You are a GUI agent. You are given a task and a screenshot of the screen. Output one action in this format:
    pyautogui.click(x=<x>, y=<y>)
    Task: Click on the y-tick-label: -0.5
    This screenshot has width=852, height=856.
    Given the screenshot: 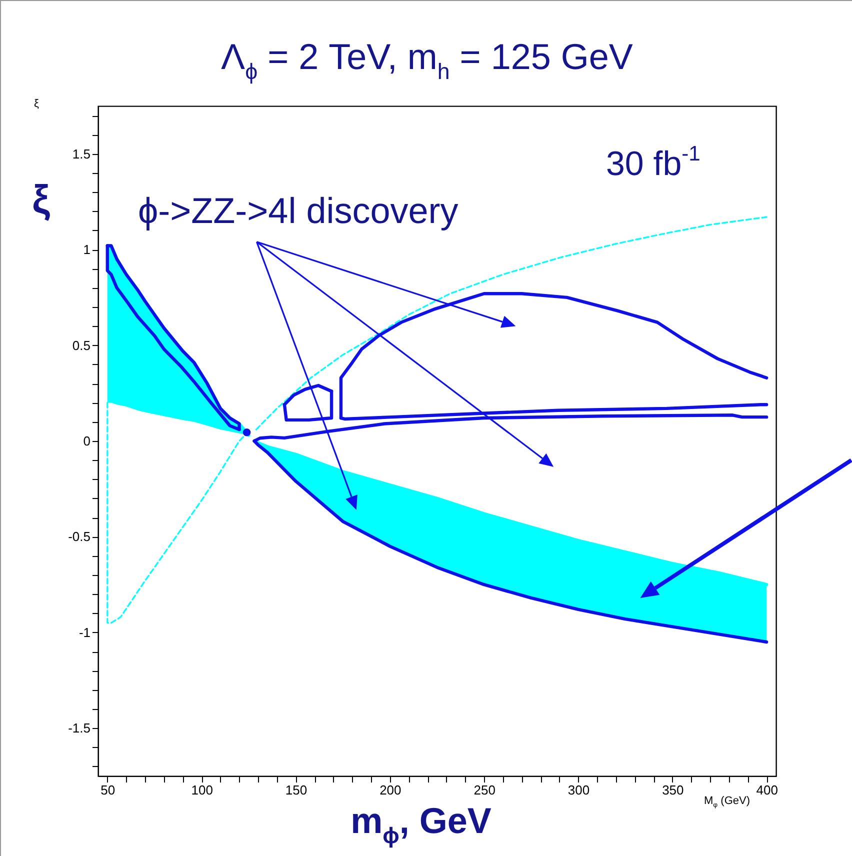 What is the action you would take?
    pyautogui.click(x=79, y=536)
    